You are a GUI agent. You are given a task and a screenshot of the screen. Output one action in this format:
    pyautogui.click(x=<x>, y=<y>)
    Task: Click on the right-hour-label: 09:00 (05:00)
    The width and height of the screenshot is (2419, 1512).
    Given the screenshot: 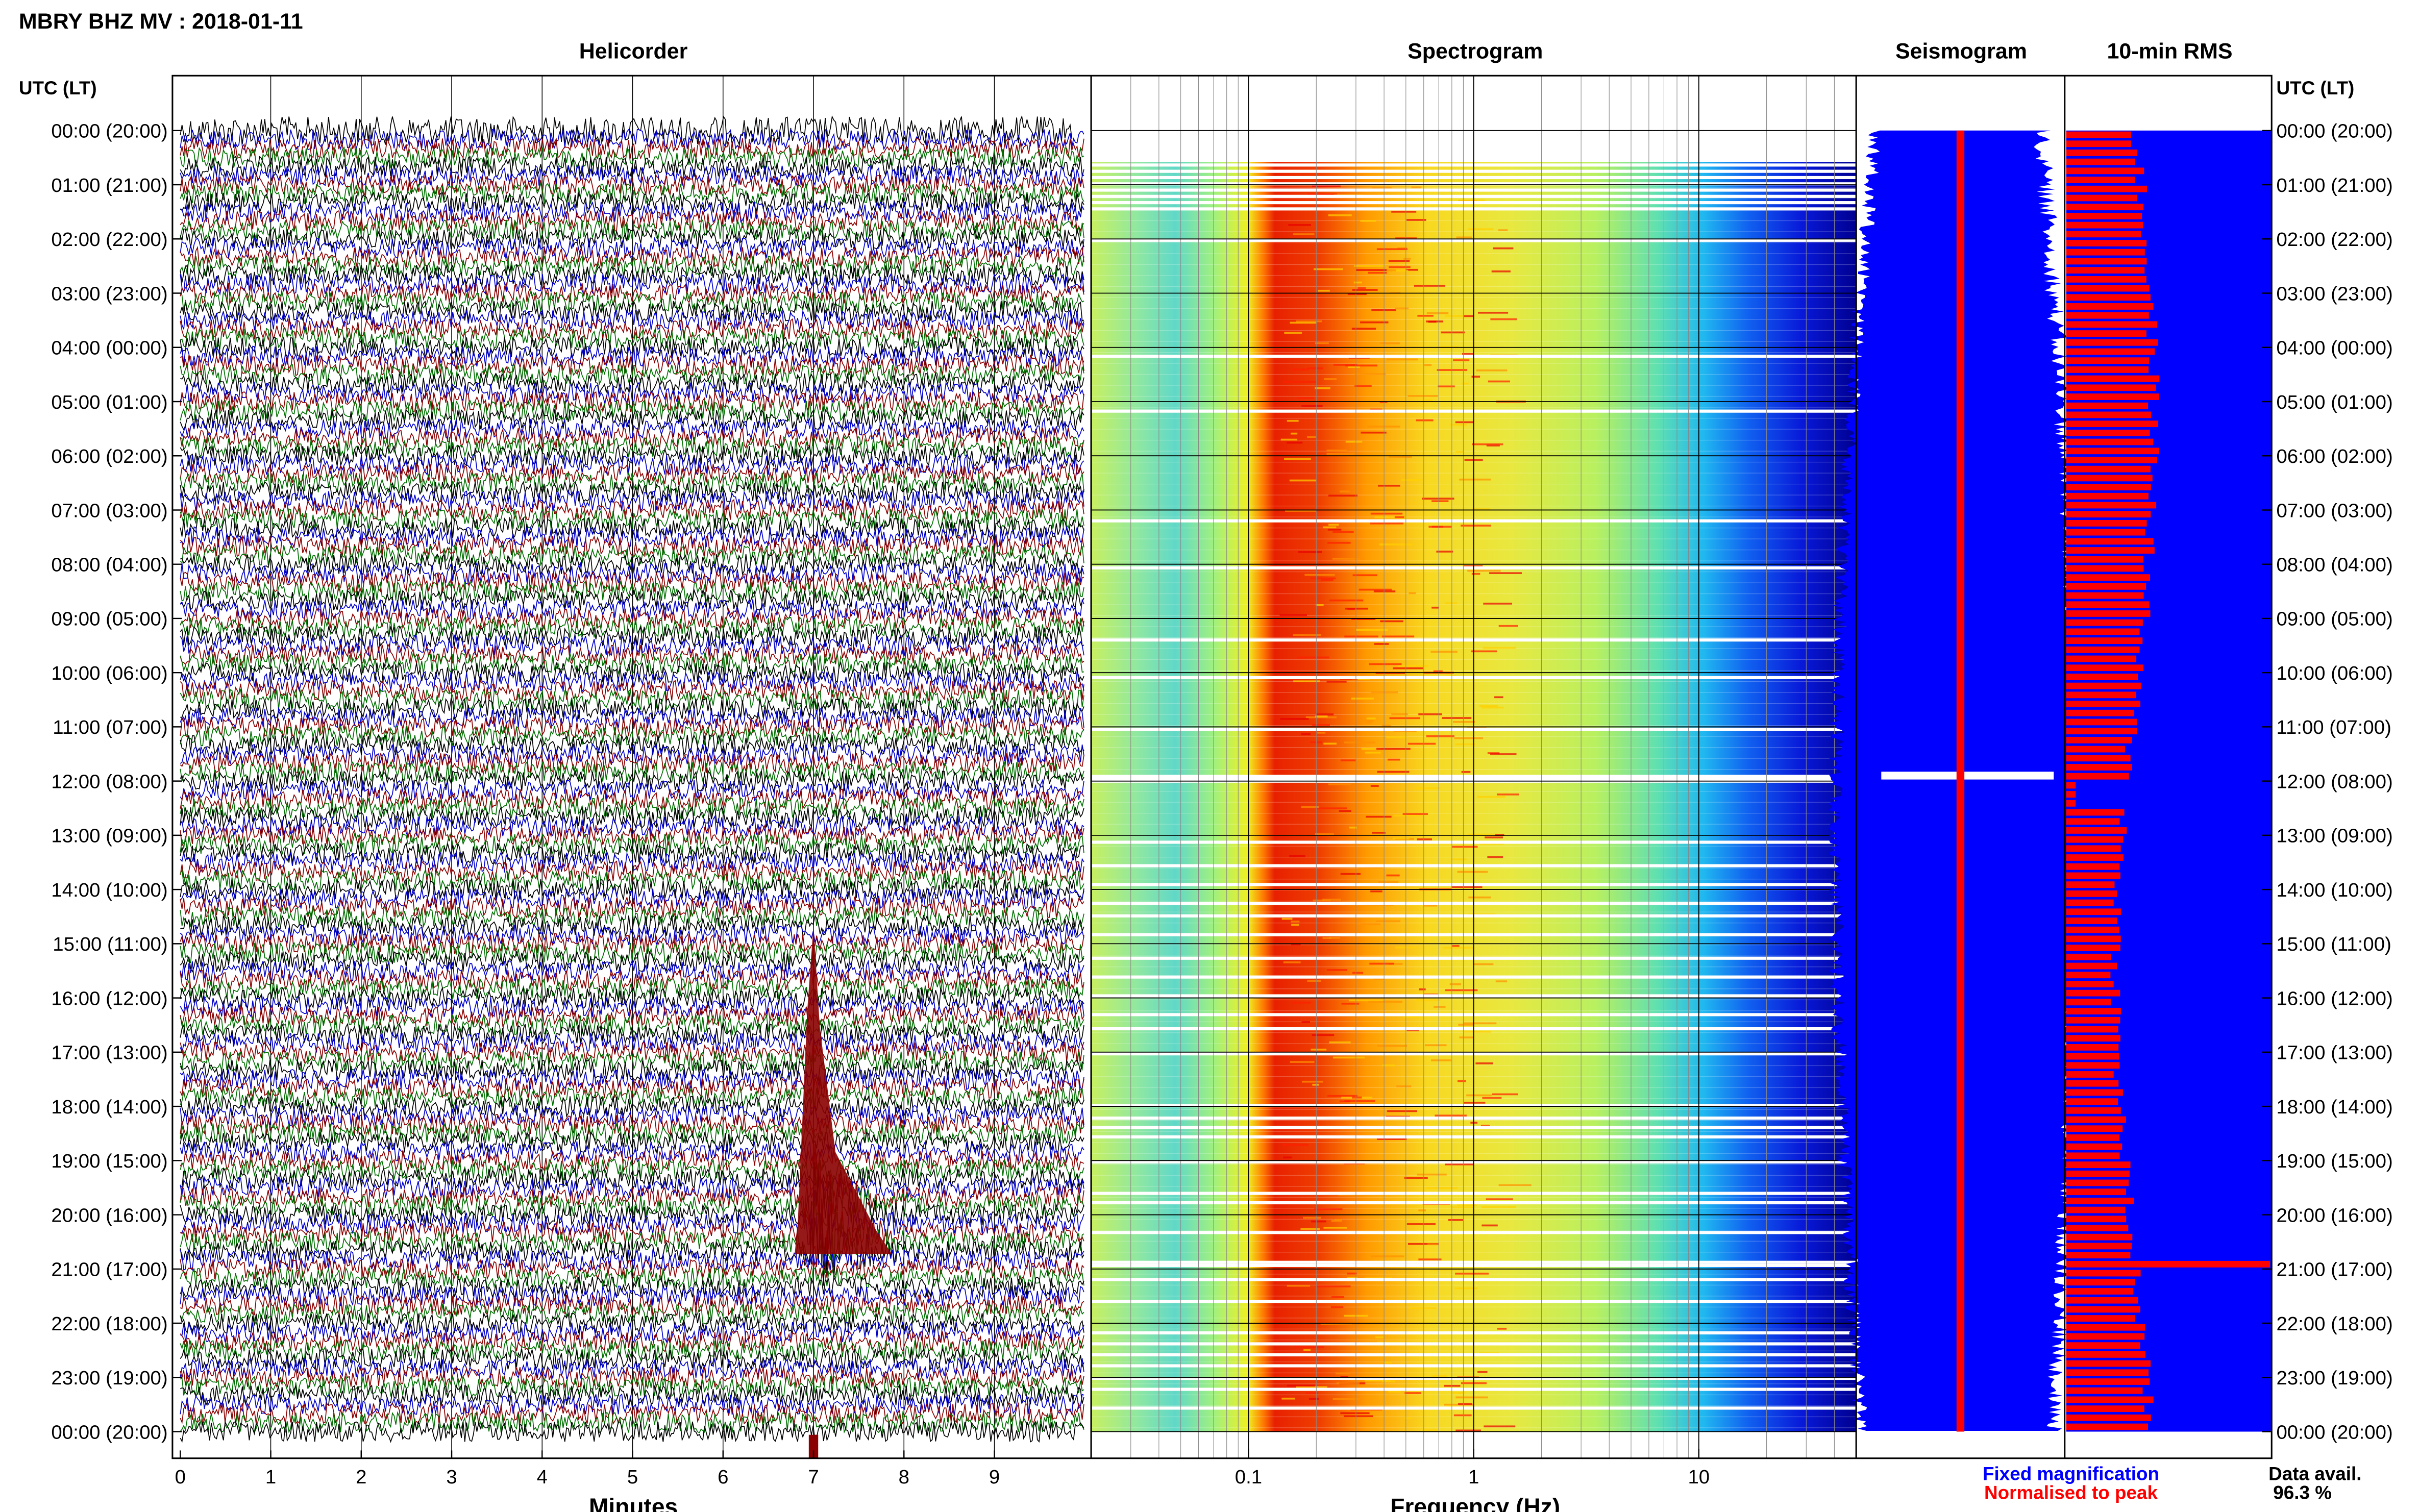 What is the action you would take?
    pyautogui.click(x=2334, y=619)
    